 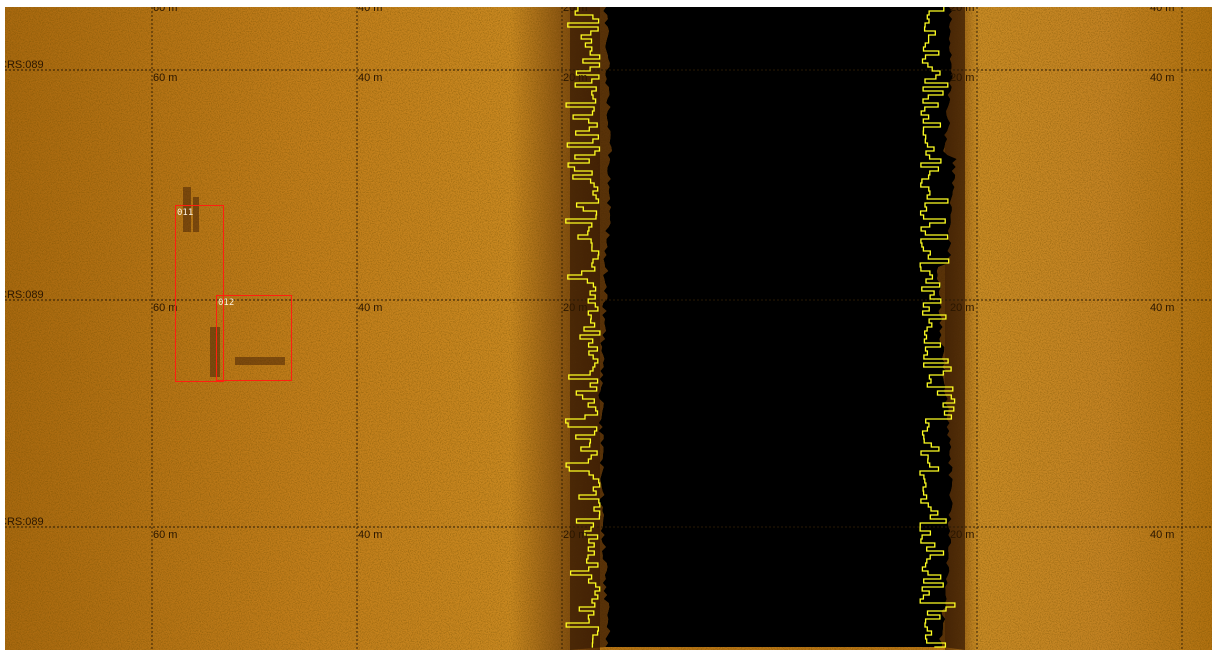 I want to click on target-id-label: 011, so click(x=185, y=213).